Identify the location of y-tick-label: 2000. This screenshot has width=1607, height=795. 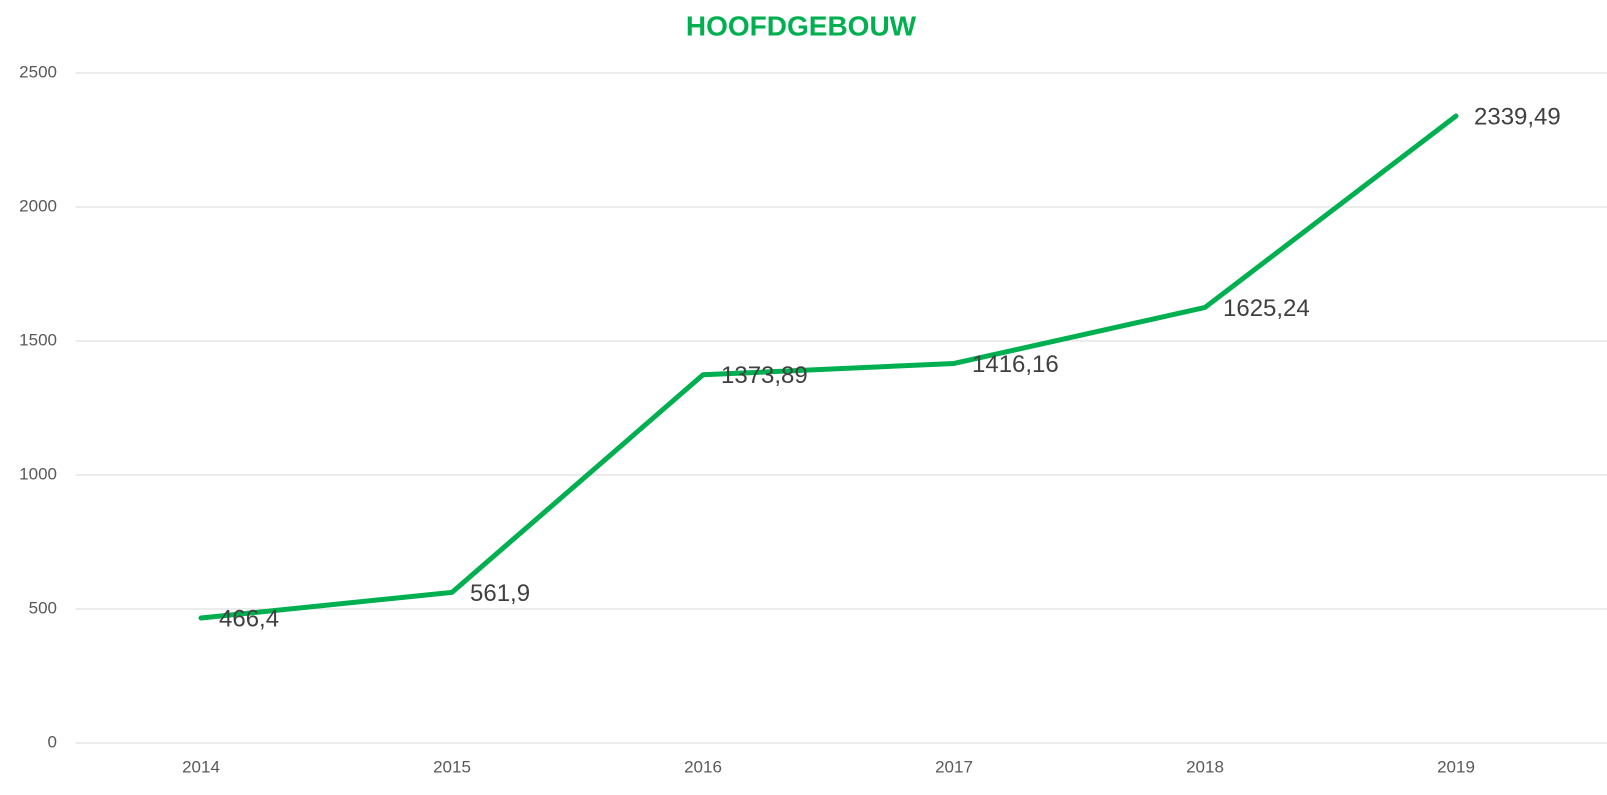
(38, 205).